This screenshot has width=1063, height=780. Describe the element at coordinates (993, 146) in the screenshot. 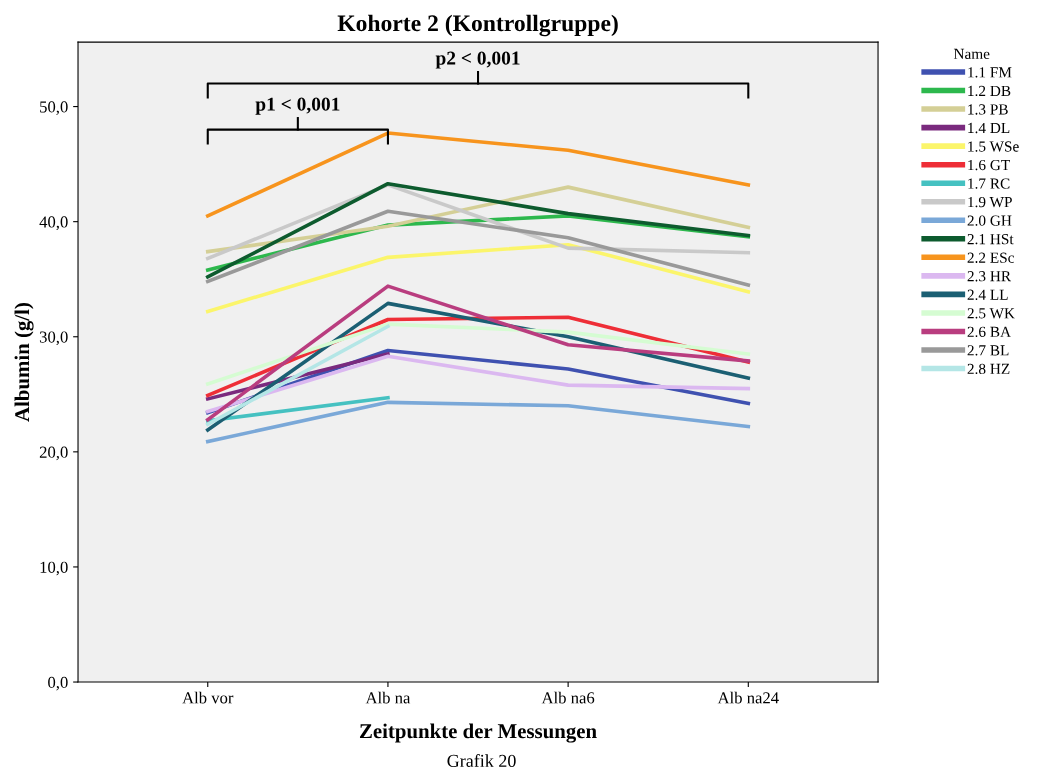

I see `legend-label: 1.5 WSe` at that location.